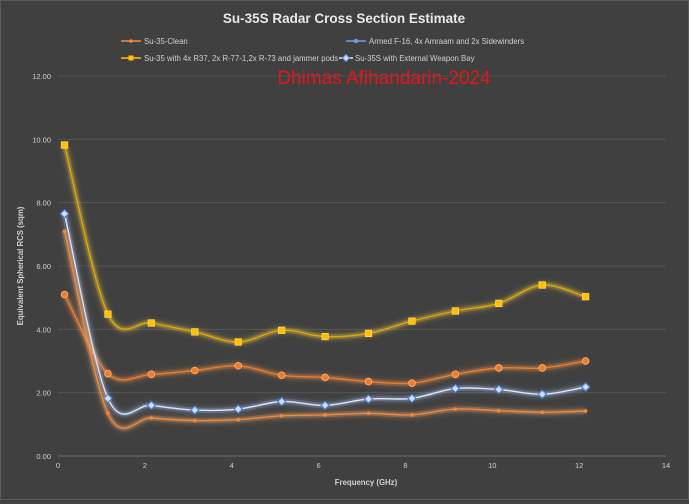 This screenshot has height=504, width=689. I want to click on x-tick-label: 0, so click(58, 465).